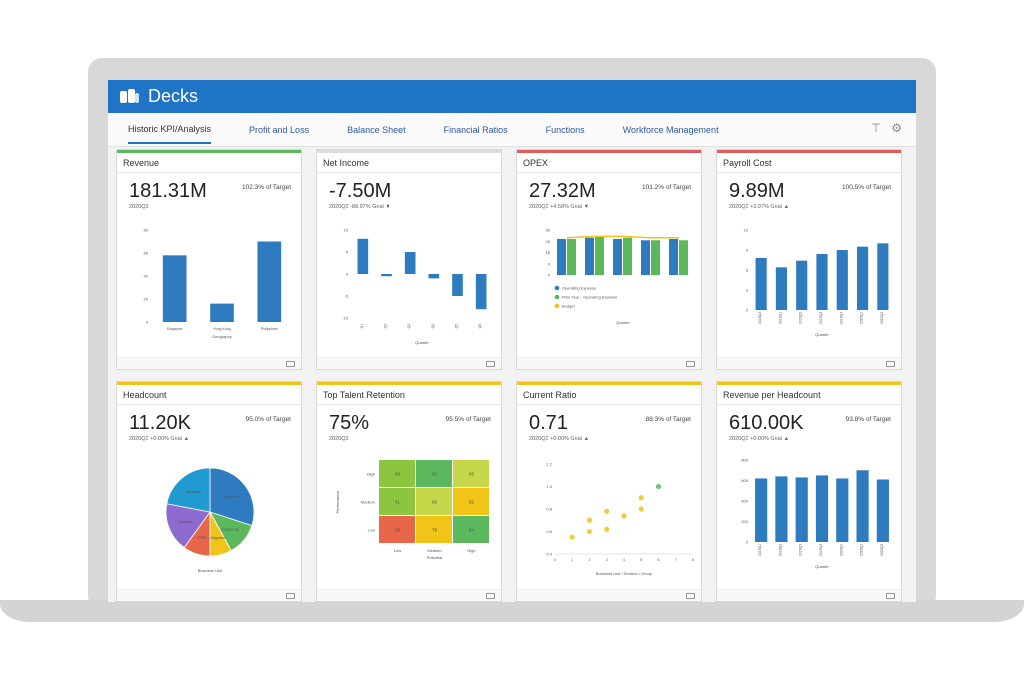 The image size is (1024, 684). What do you see at coordinates (266, 187) in the screenshot?
I see `target-text: 102.3% of Target` at bounding box center [266, 187].